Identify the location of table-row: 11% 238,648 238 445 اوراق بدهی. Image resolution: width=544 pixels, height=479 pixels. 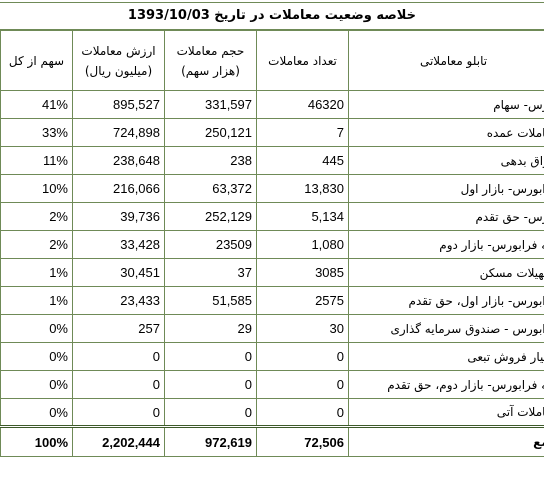
(272, 160).